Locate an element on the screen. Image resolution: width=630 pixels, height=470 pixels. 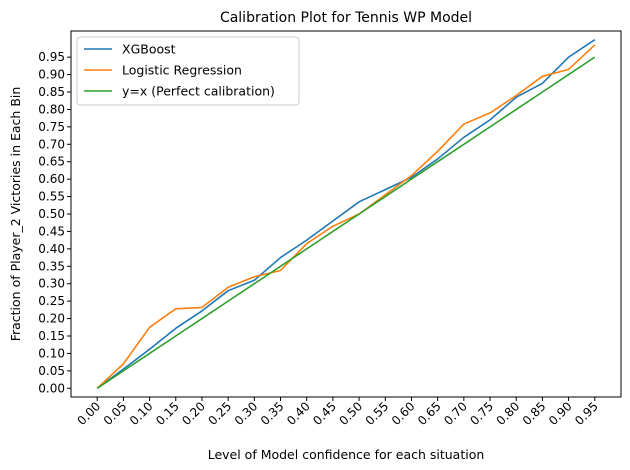
x-tick-label: 0.70 is located at coordinates (455, 413).